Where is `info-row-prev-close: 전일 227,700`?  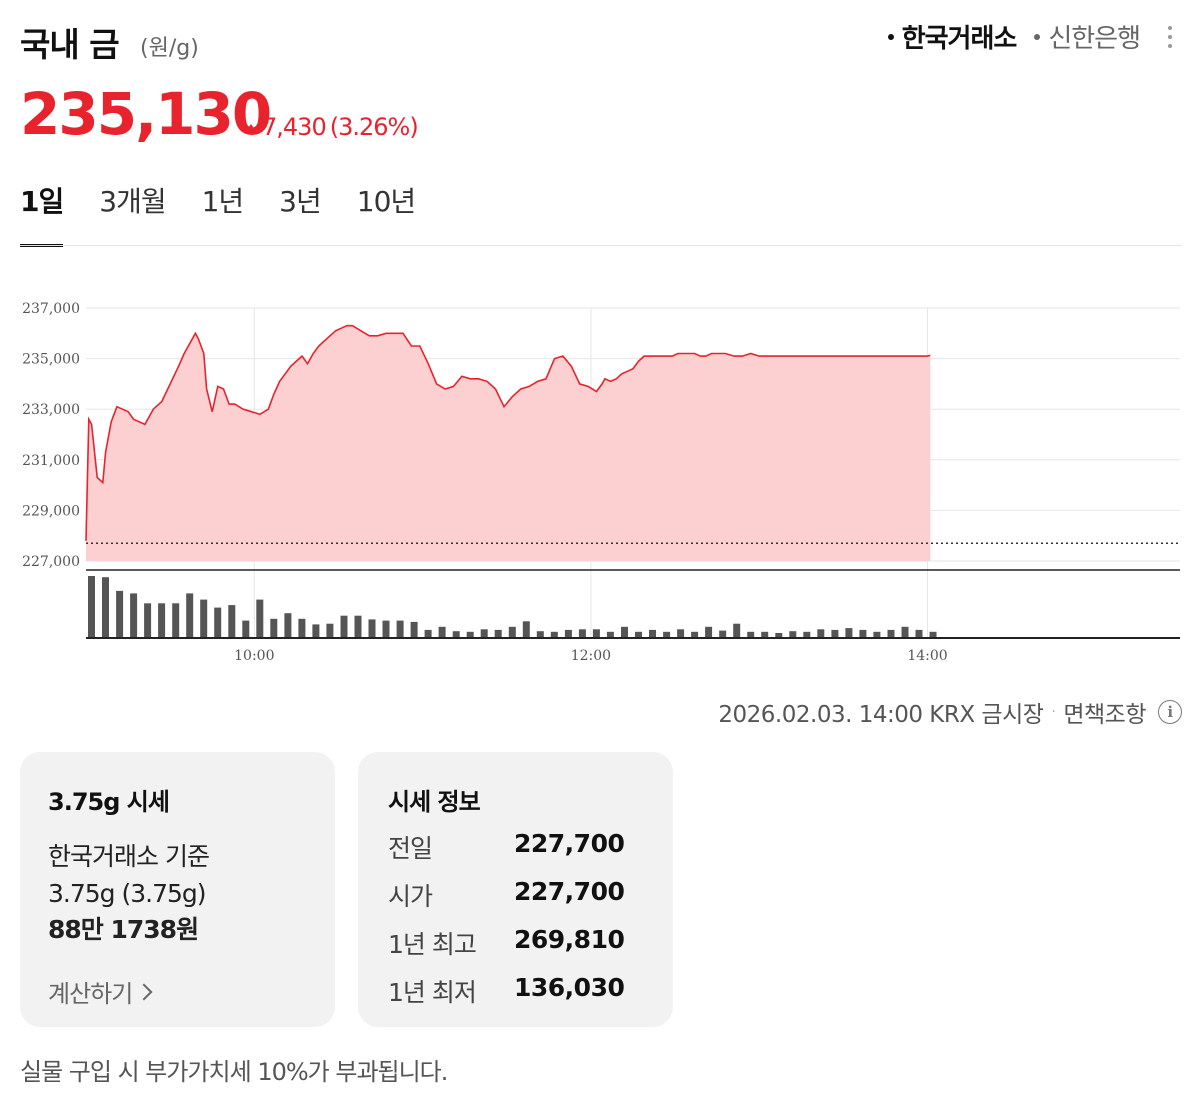
info-row-prev-close: 전일 227,700 is located at coordinates (515, 847).